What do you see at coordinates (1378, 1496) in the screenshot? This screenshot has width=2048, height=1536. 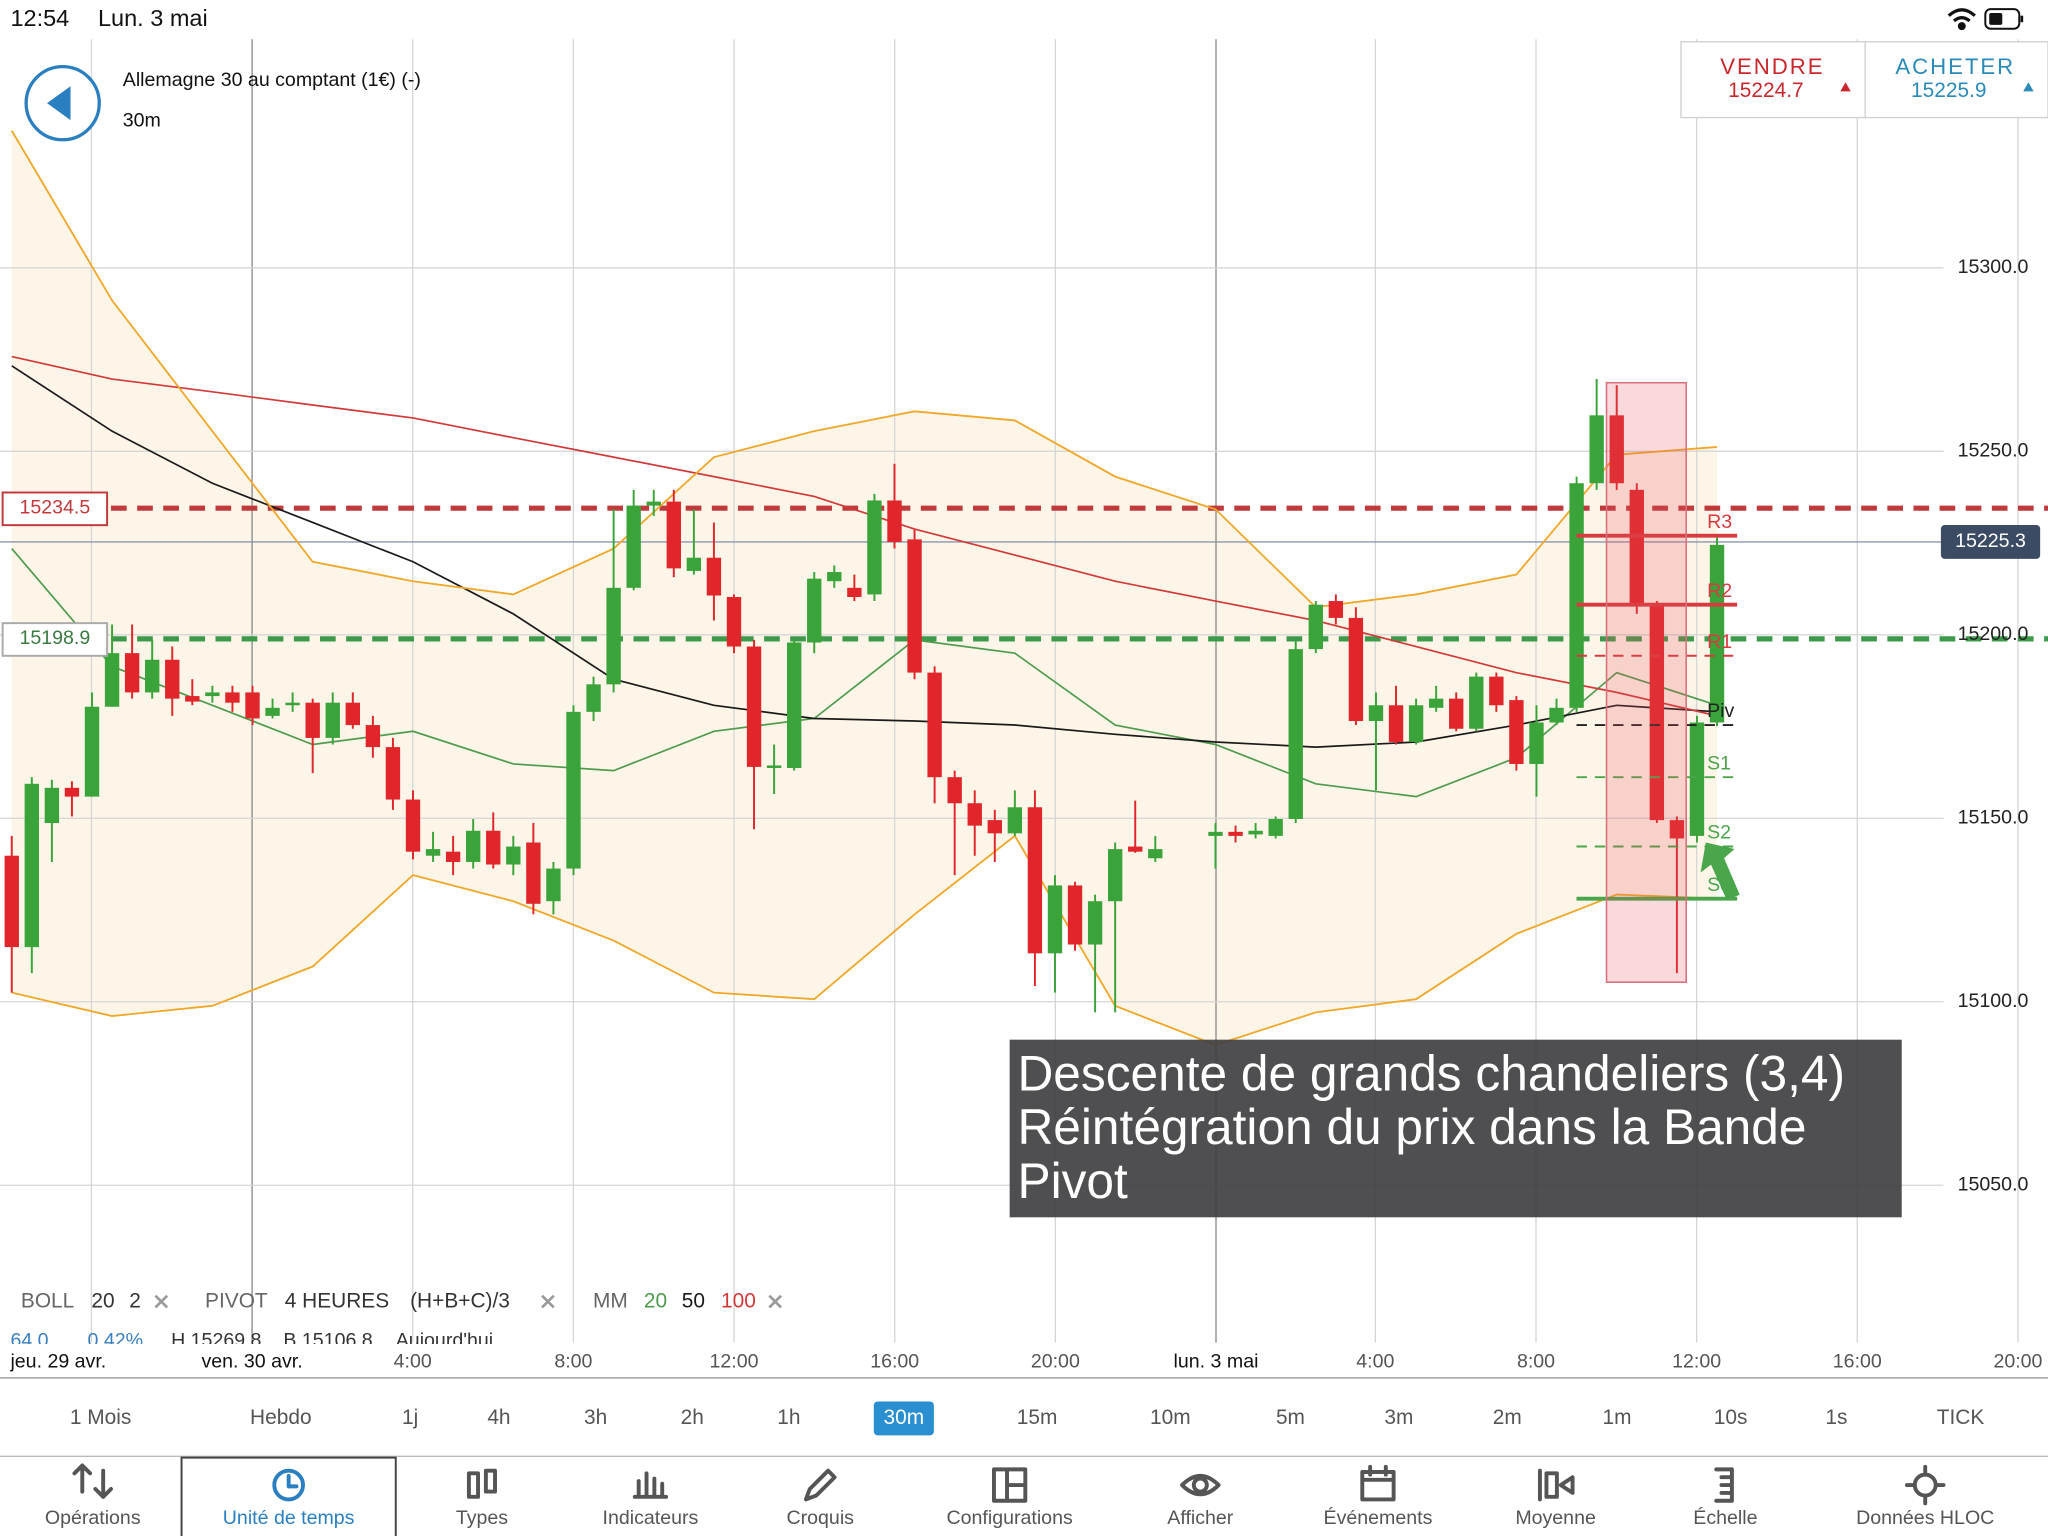 I see `toolbar-tab: Événements` at bounding box center [1378, 1496].